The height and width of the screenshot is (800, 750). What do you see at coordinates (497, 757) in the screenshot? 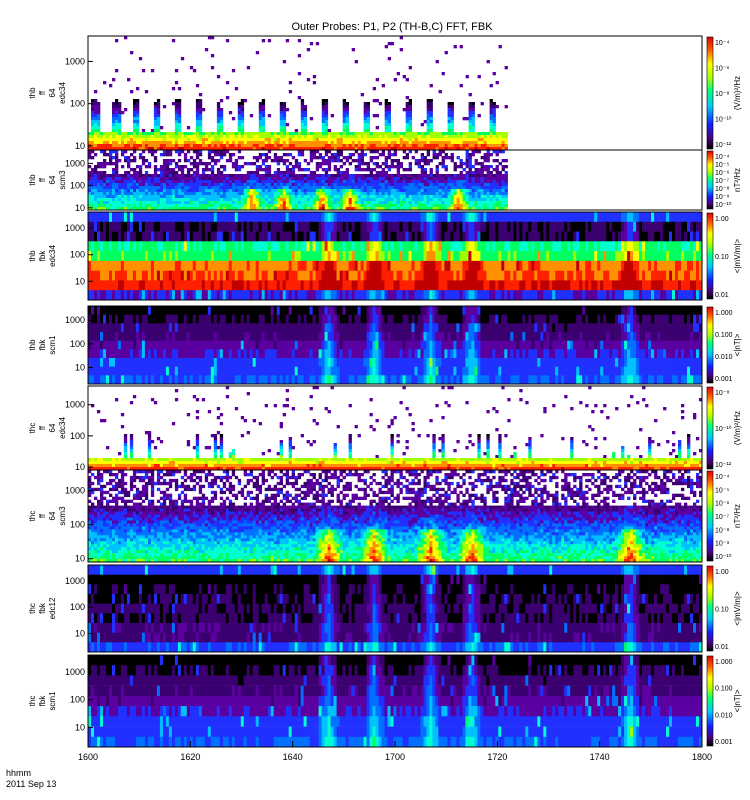
I see `x-tick-label: 1720` at bounding box center [497, 757].